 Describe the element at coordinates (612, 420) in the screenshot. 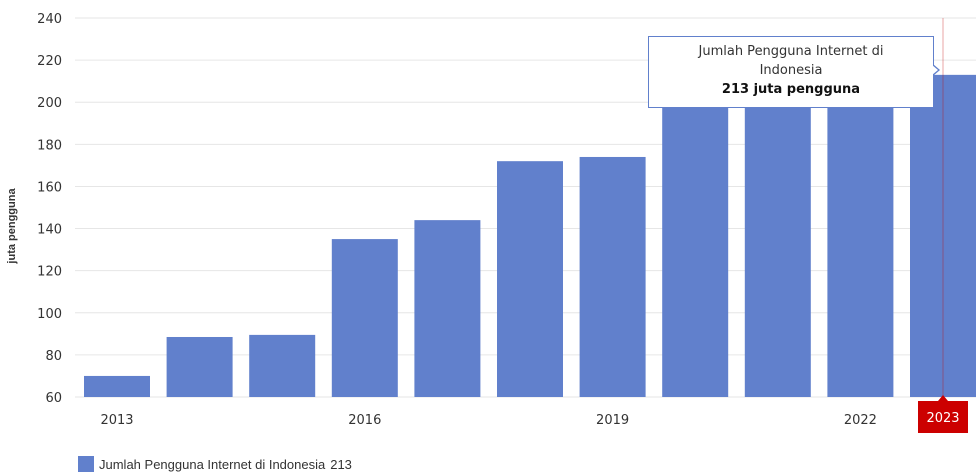

I see `x-tick-label: 2019` at that location.